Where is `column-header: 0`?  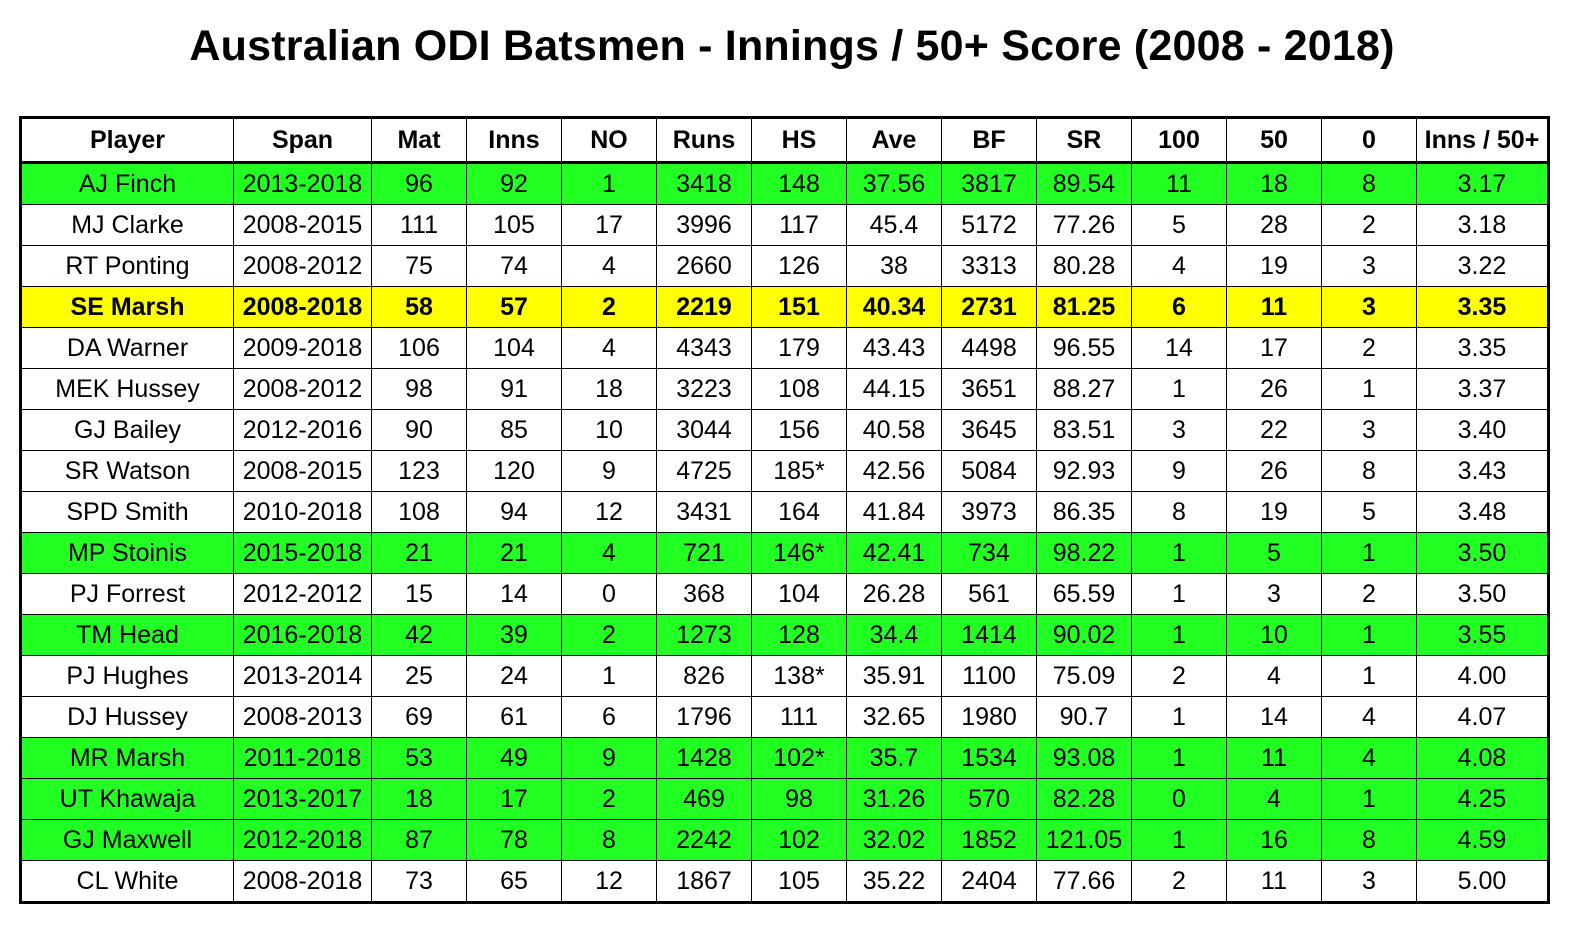 column-header: 0 is located at coordinates (1369, 140).